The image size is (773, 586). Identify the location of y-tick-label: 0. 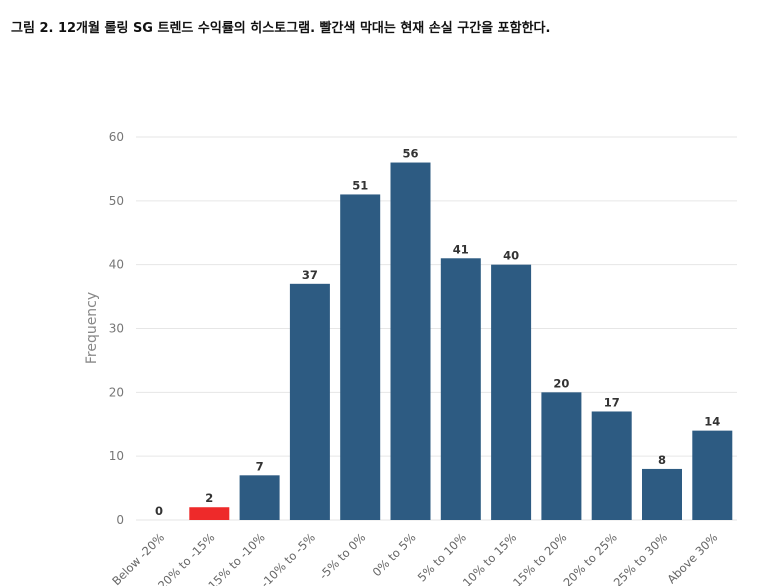
(120, 520).